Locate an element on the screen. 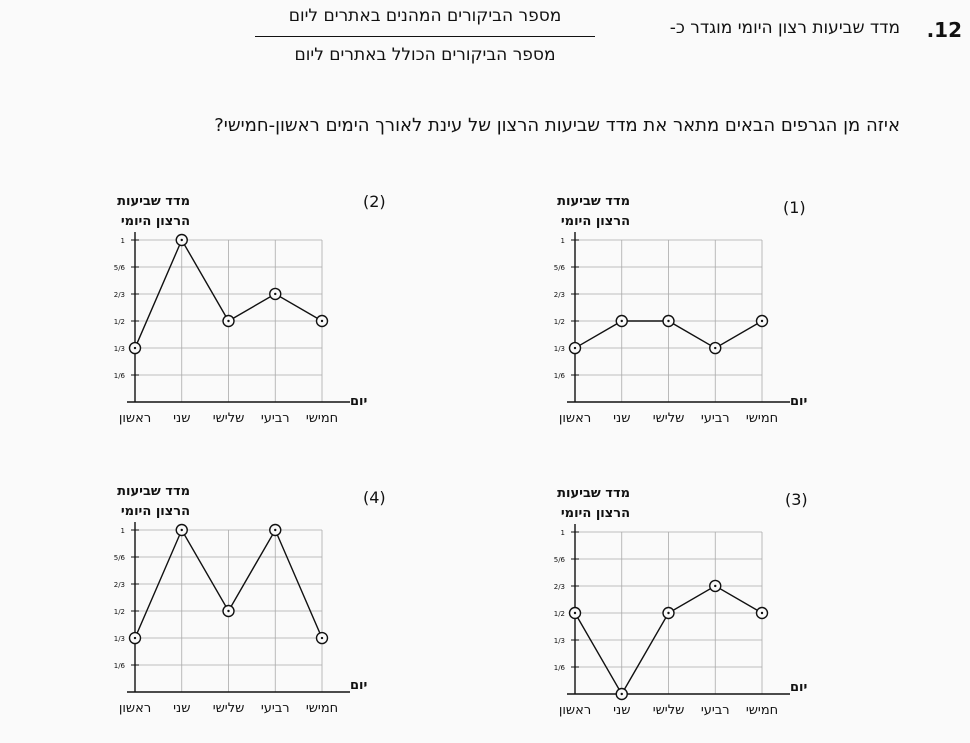  definition-text: מדד שביעות רצון היומי מוגדר כ- is located at coordinates (784, 28).